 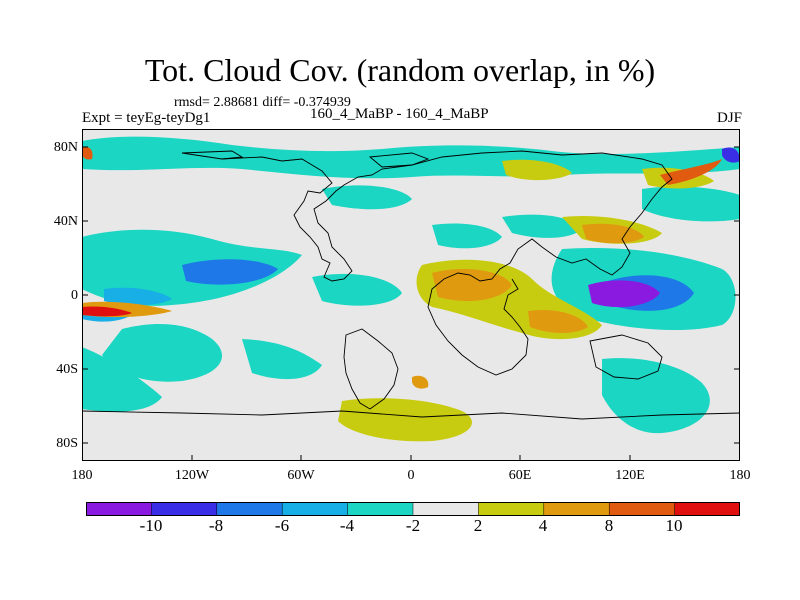 What do you see at coordinates (67, 443) in the screenshot?
I see `lat-label-80s: 80S` at bounding box center [67, 443].